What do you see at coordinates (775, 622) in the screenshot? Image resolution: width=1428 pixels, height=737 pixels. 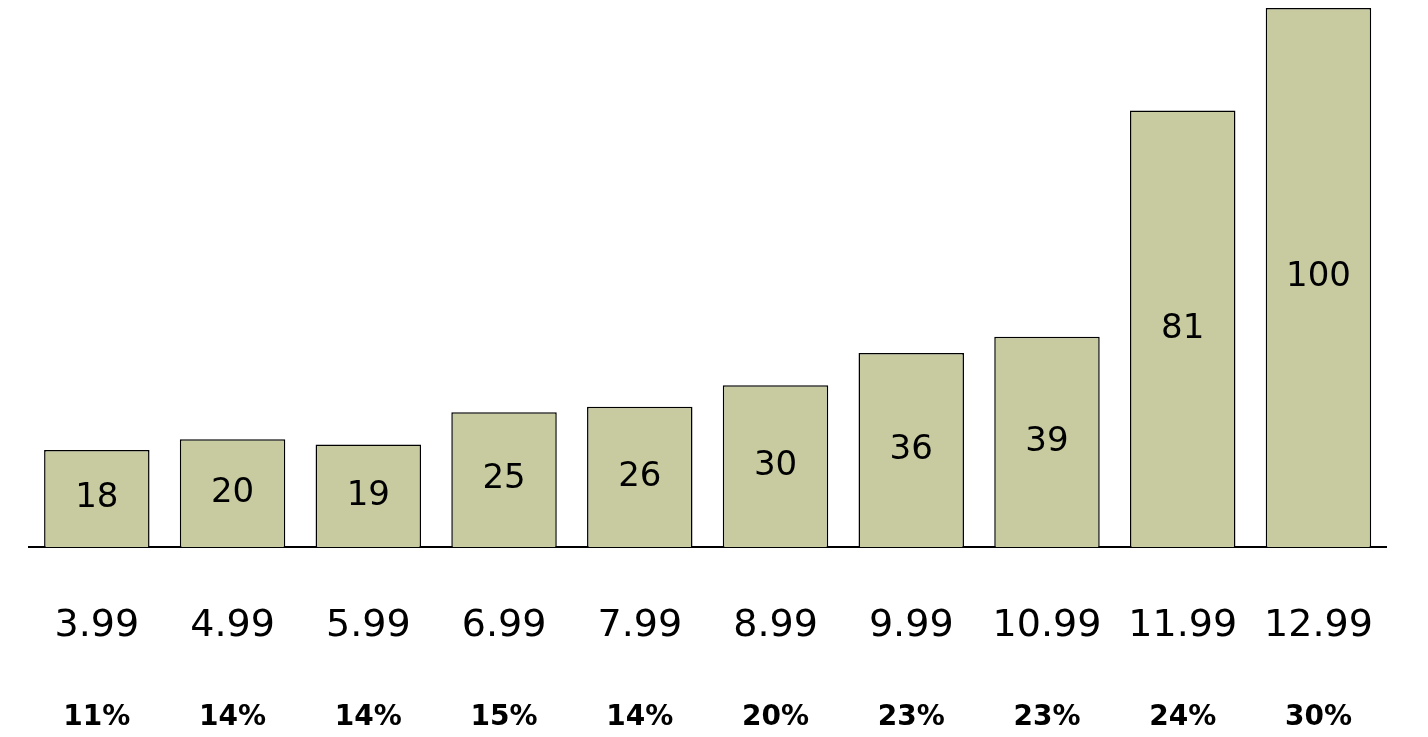 I see `x-tick-label: 8.99` at bounding box center [775, 622].